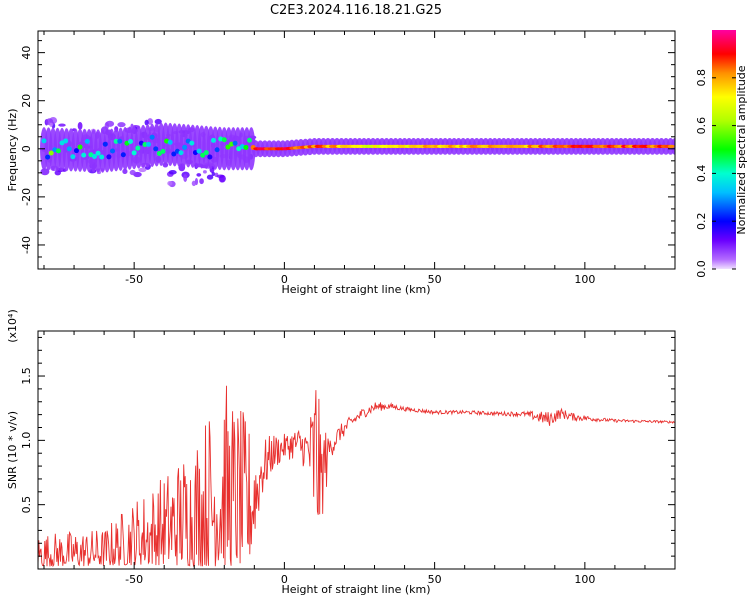 The height and width of the screenshot is (600, 750). I want to click on colorbar-tick-label: 0.0, so click(701, 269).